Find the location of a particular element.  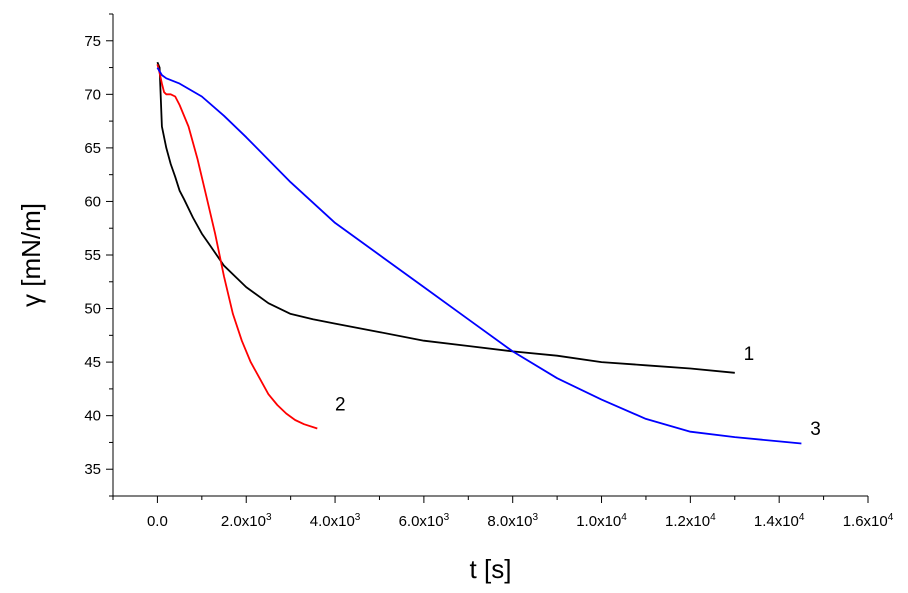

curve-label-1: 1 is located at coordinates (749, 354).